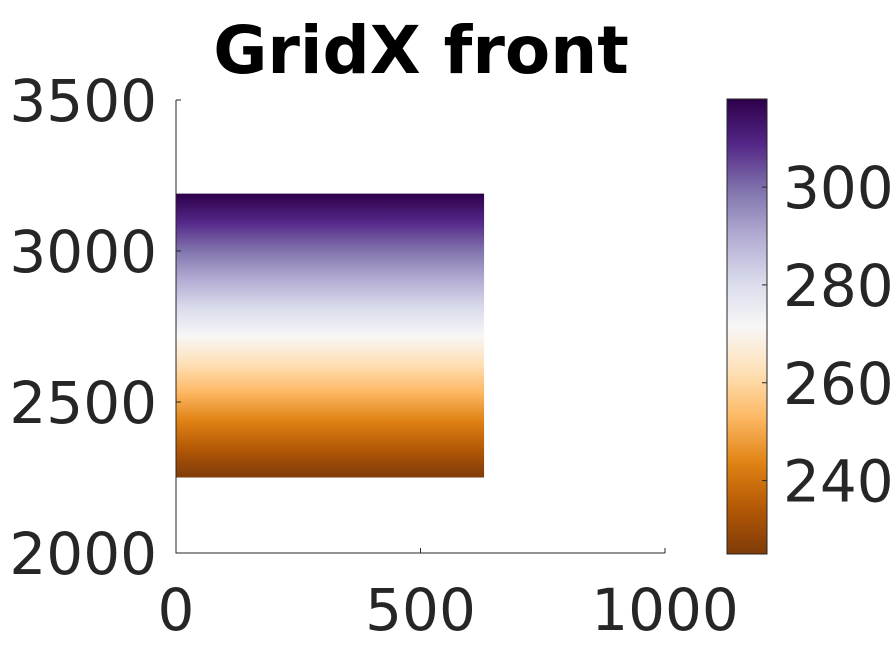  Describe the element at coordinates (176, 610) in the screenshot. I see `x-tick-label: 0` at that location.